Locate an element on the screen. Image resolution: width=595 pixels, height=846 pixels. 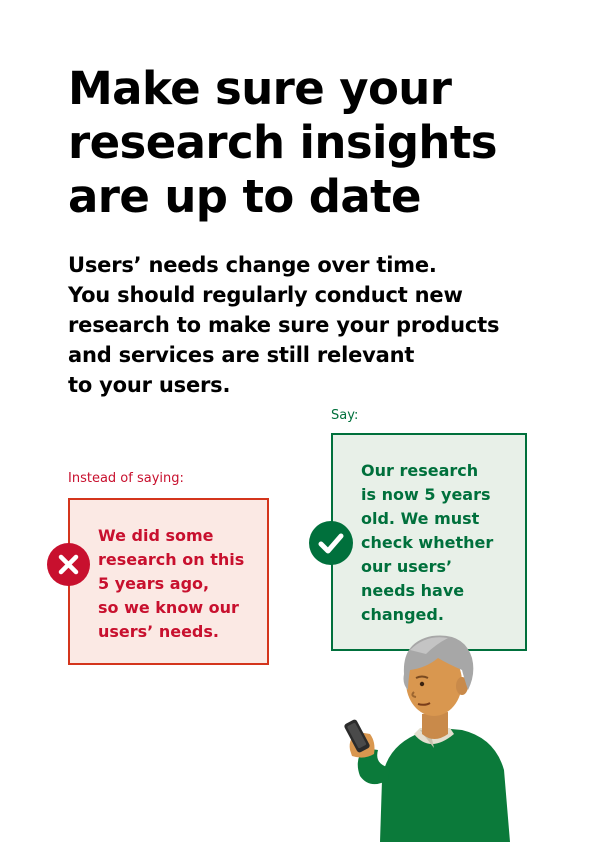
bad-example-label: Instead of saying: is located at coordinates (126, 478).